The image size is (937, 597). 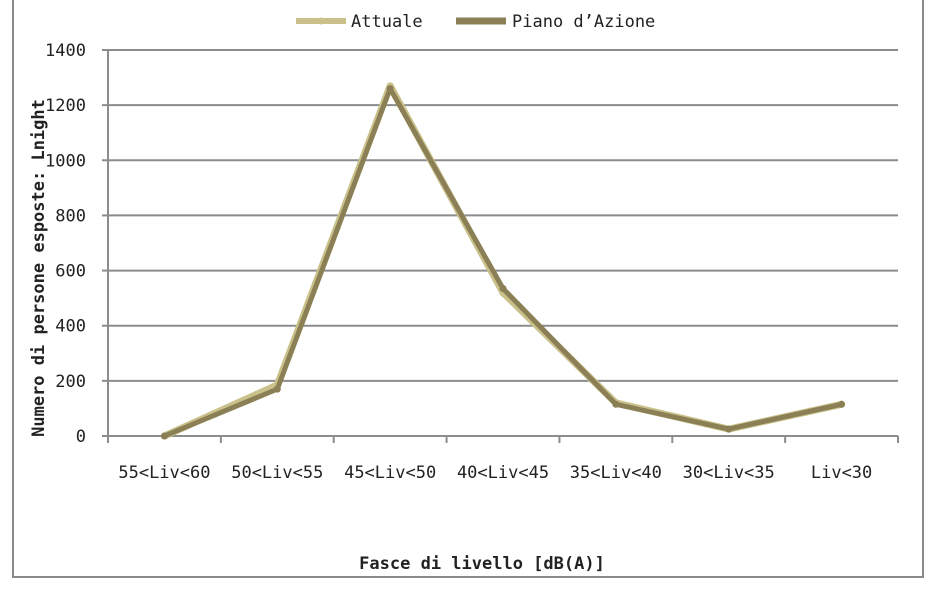 What do you see at coordinates (841, 473) in the screenshot?
I see `x-tick-label: Liv<30` at bounding box center [841, 473].